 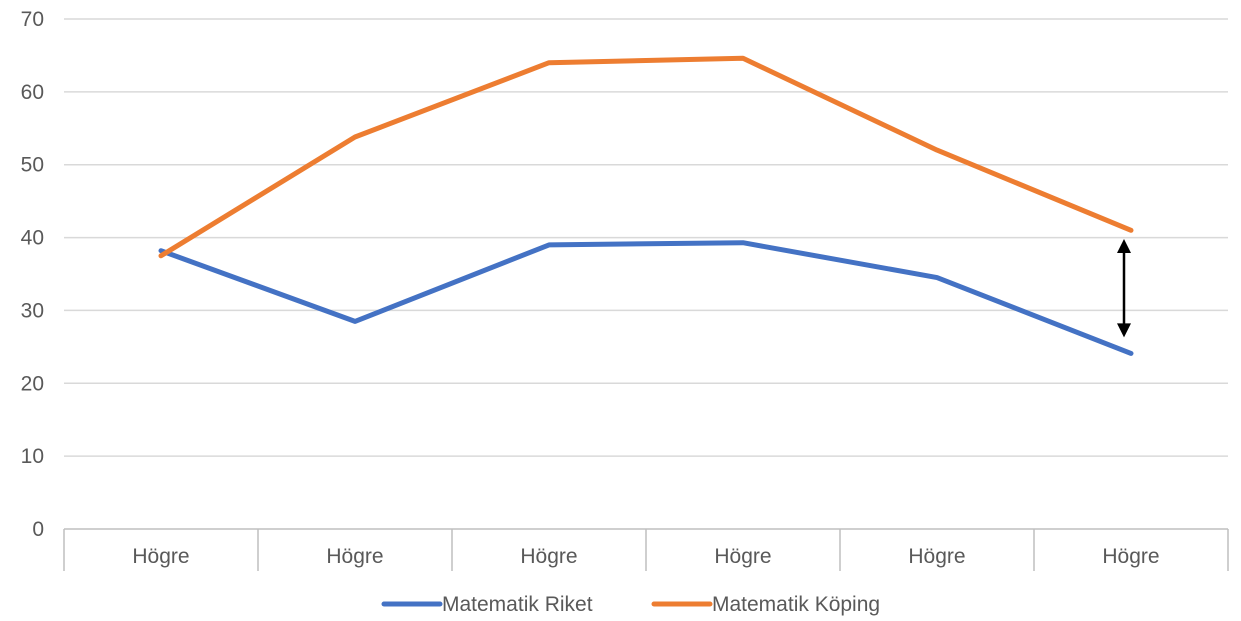 What do you see at coordinates (32, 310) in the screenshot?
I see `y-tick-label: 30` at bounding box center [32, 310].